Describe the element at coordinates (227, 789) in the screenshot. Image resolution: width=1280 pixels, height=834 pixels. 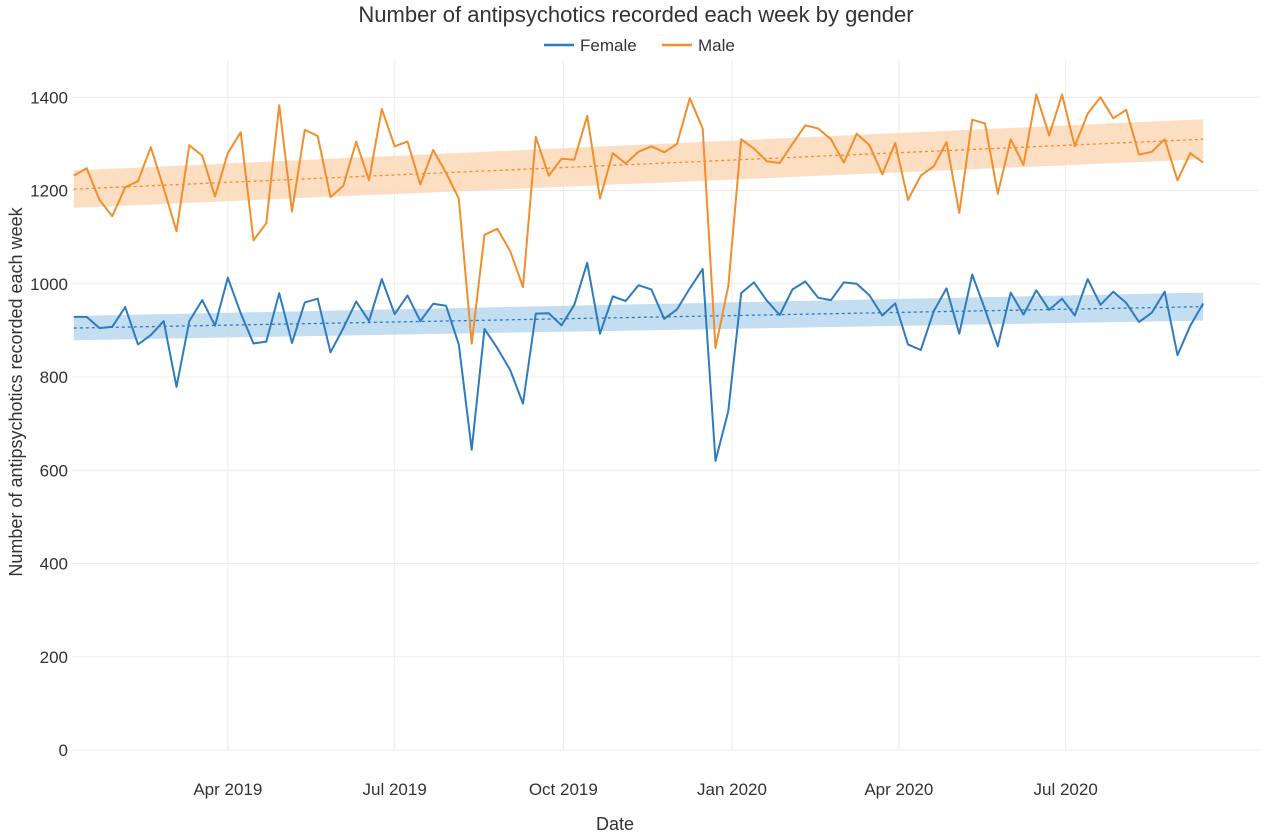
I see `x-tick-label: Apr 2019` at that location.